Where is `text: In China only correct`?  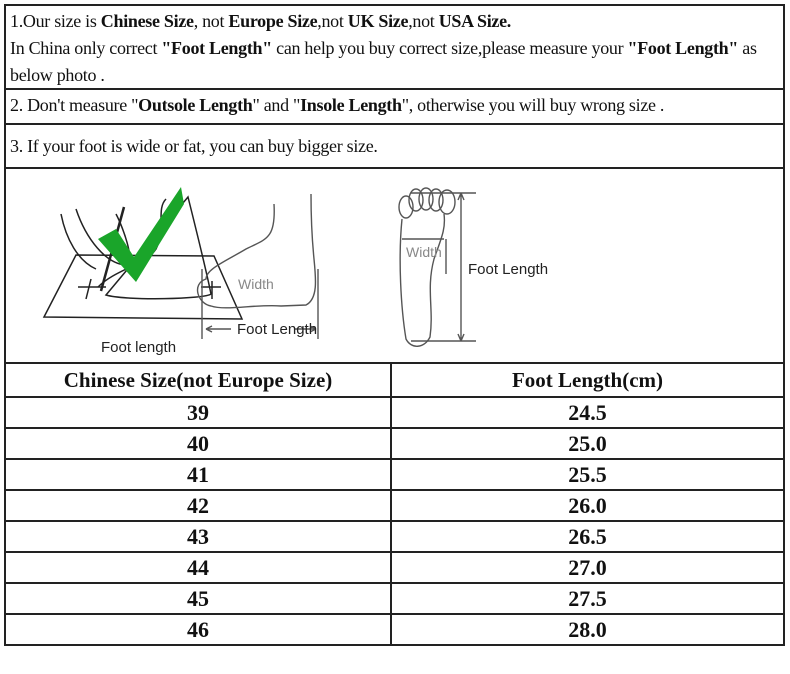
text: In China only correct is located at coordinates (86, 48).